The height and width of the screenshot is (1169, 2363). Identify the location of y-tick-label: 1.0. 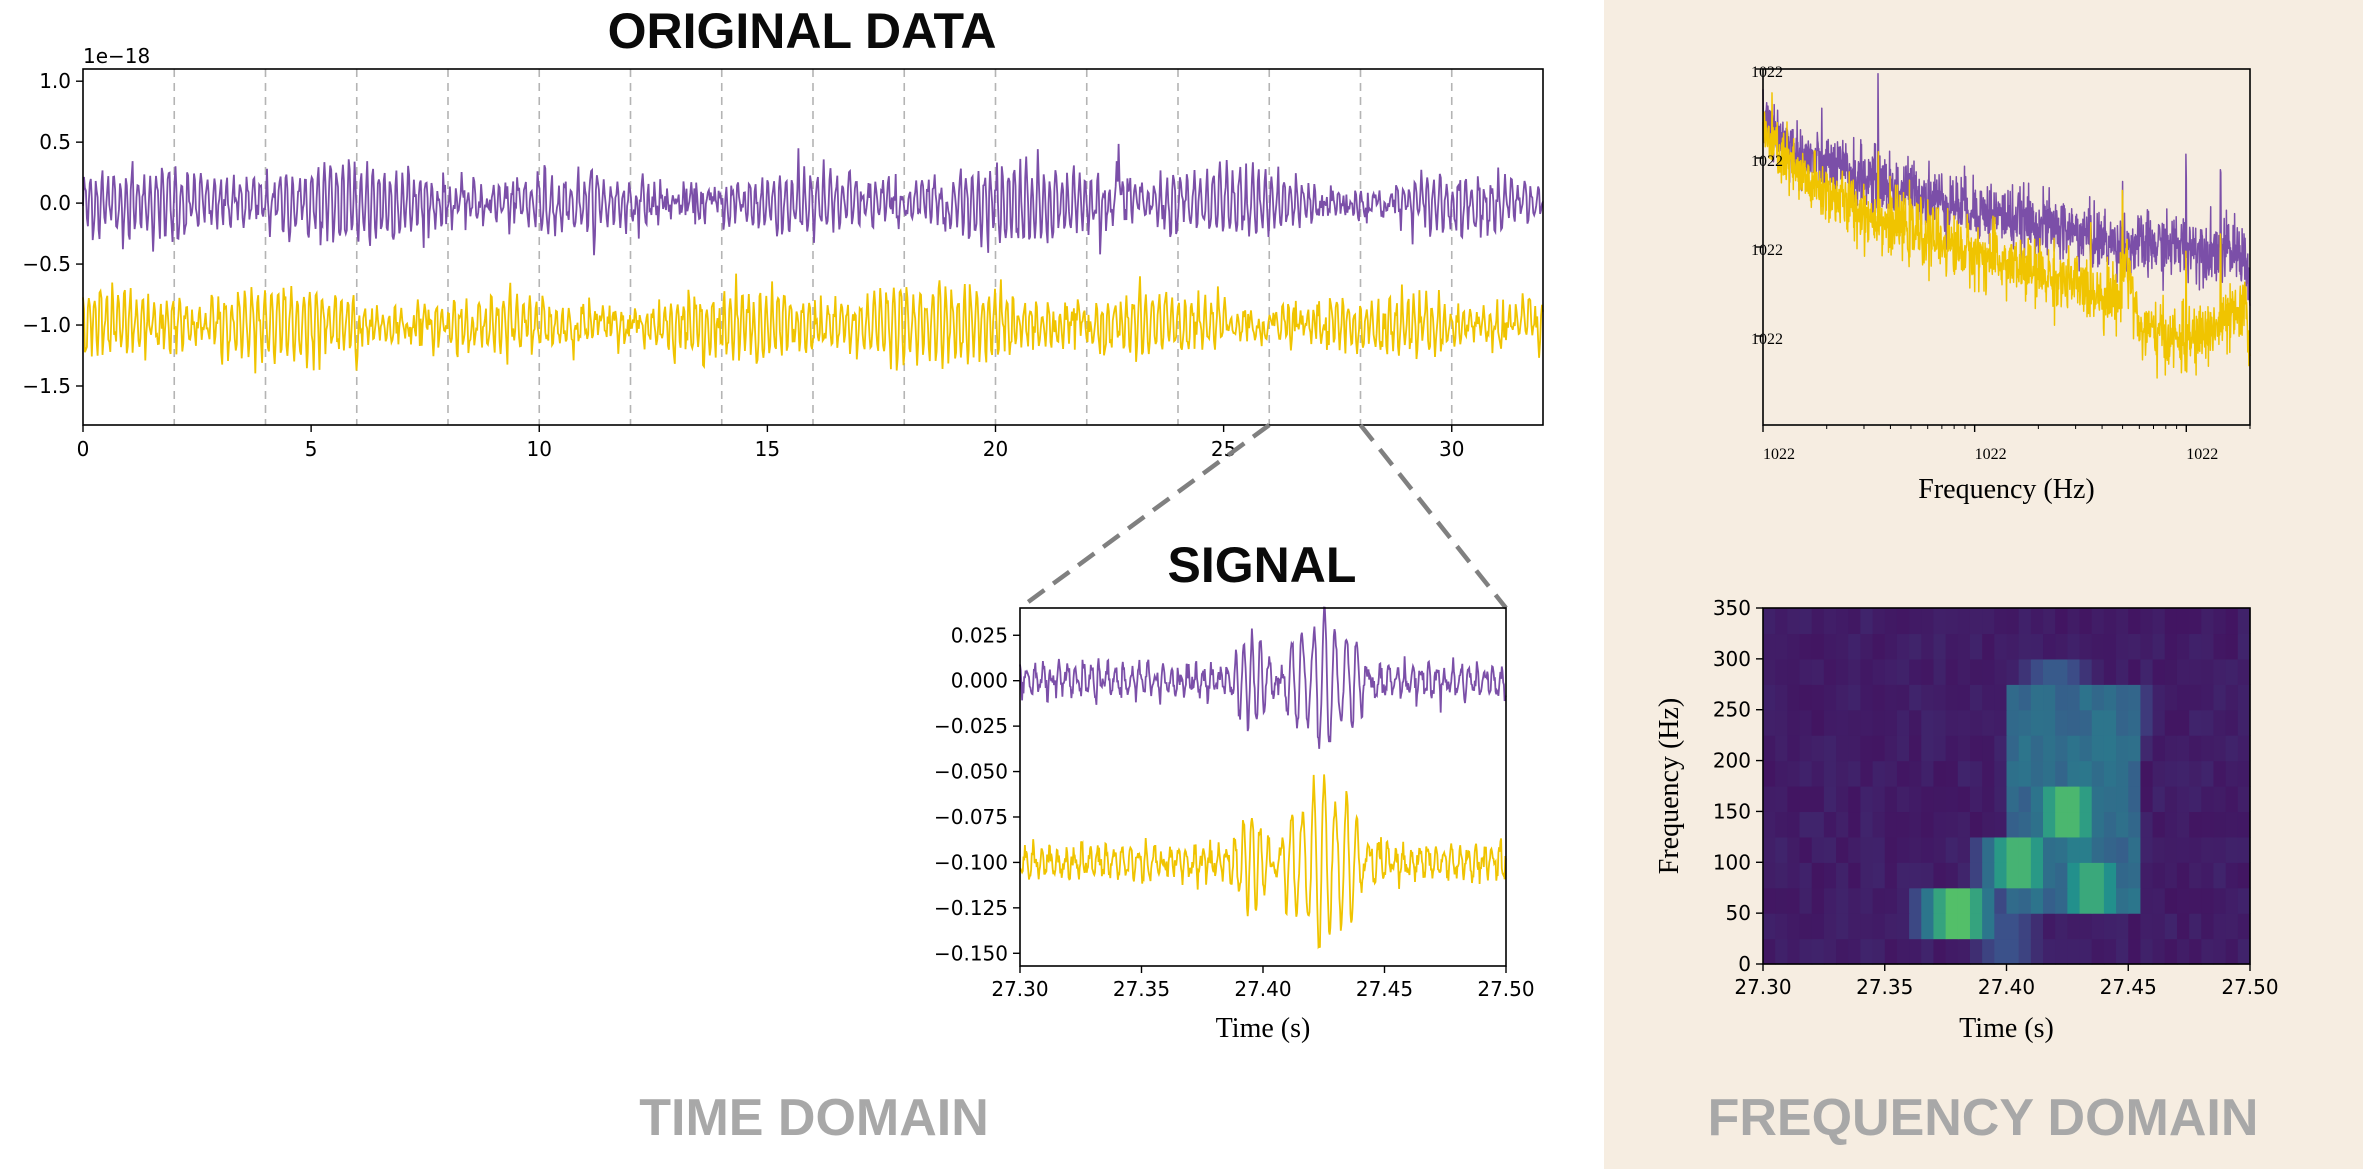
(55, 81).